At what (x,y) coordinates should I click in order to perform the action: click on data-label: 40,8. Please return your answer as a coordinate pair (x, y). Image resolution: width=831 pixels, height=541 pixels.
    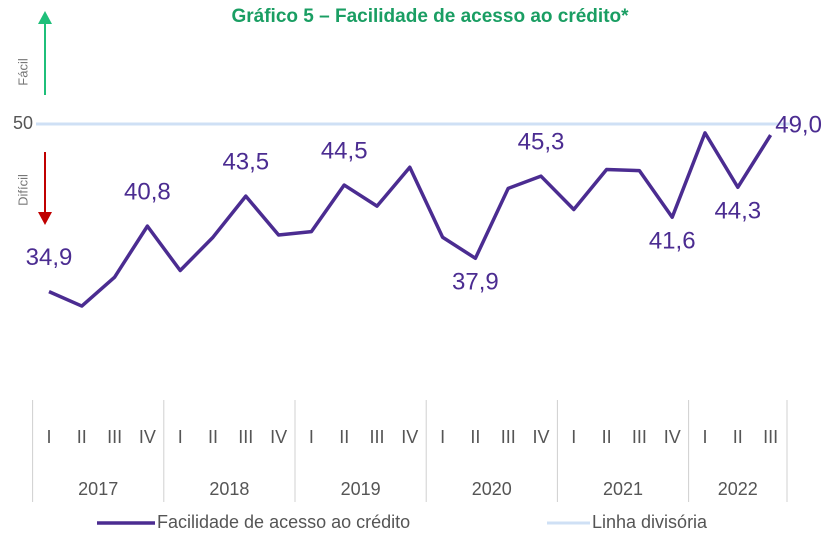
    Looking at the image, I should click on (147, 191).